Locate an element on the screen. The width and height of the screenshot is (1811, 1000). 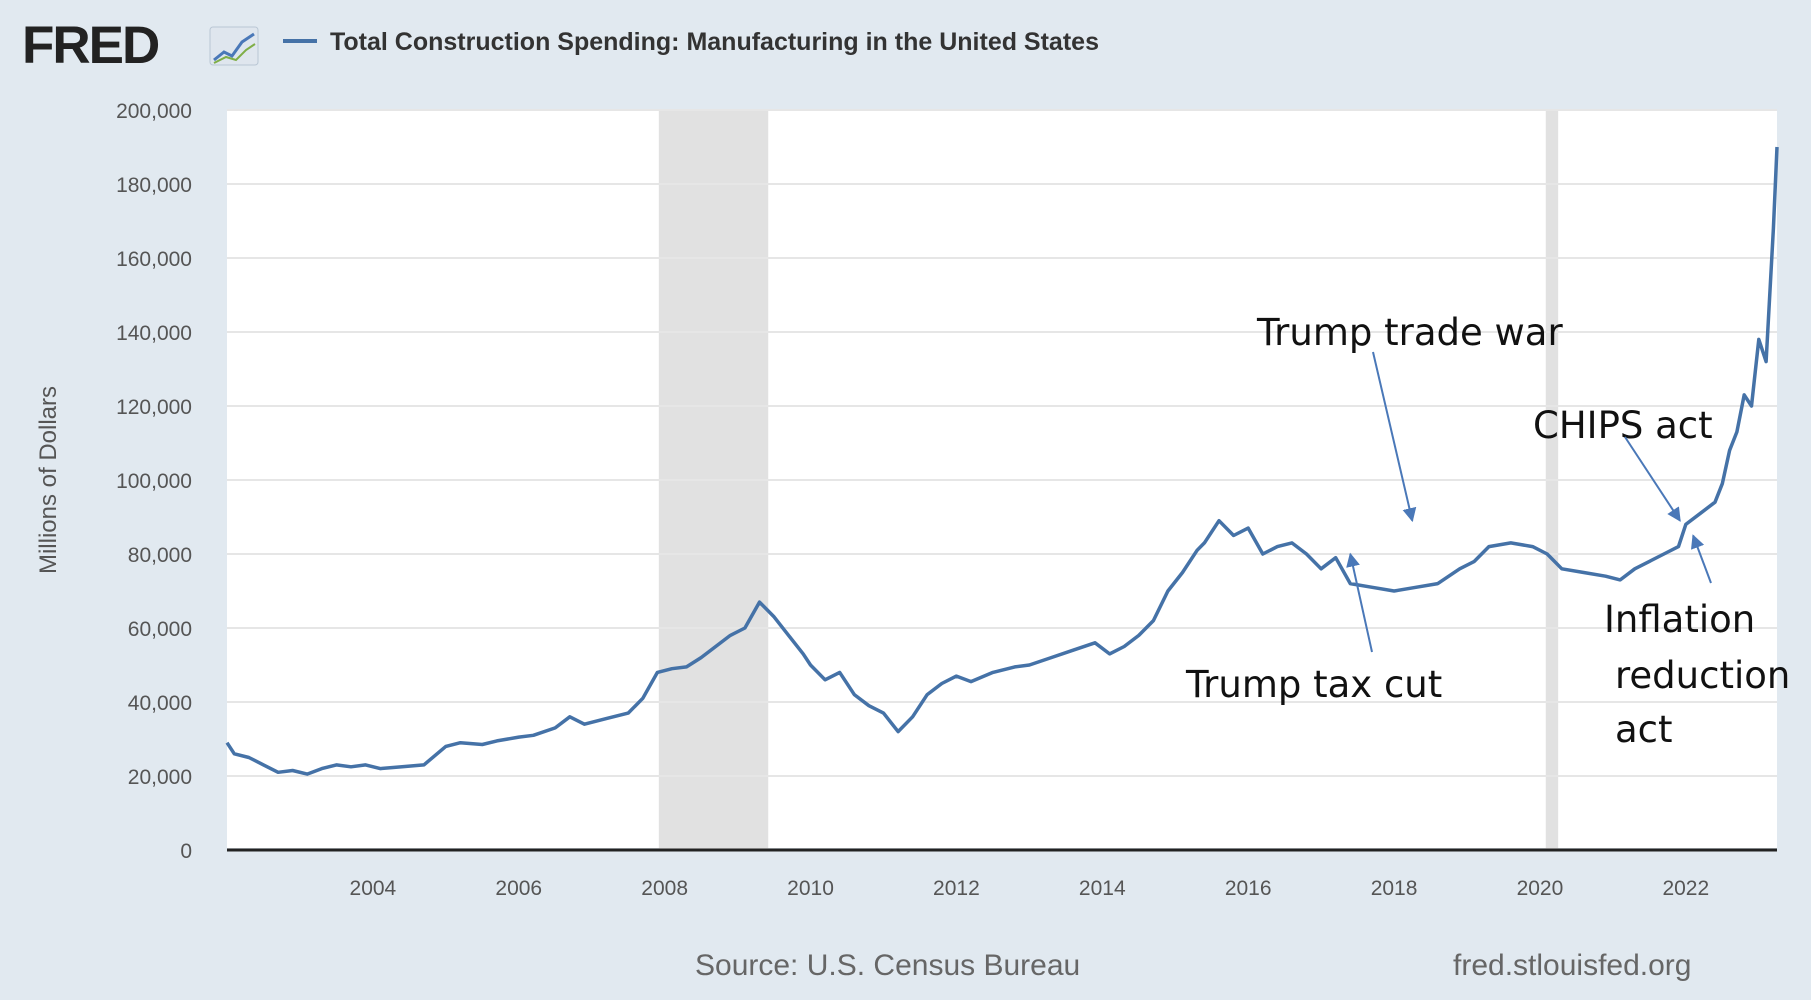
annotation-trump-trade-war: Trump trade war is located at coordinates (1409, 332).